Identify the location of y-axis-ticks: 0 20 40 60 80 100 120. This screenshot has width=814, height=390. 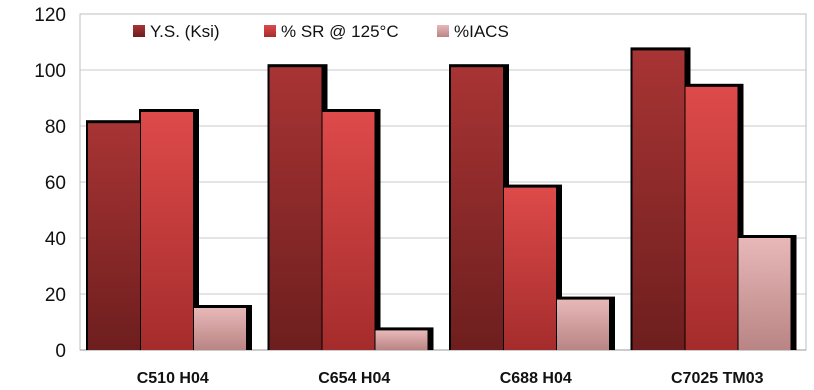
(50, 183).